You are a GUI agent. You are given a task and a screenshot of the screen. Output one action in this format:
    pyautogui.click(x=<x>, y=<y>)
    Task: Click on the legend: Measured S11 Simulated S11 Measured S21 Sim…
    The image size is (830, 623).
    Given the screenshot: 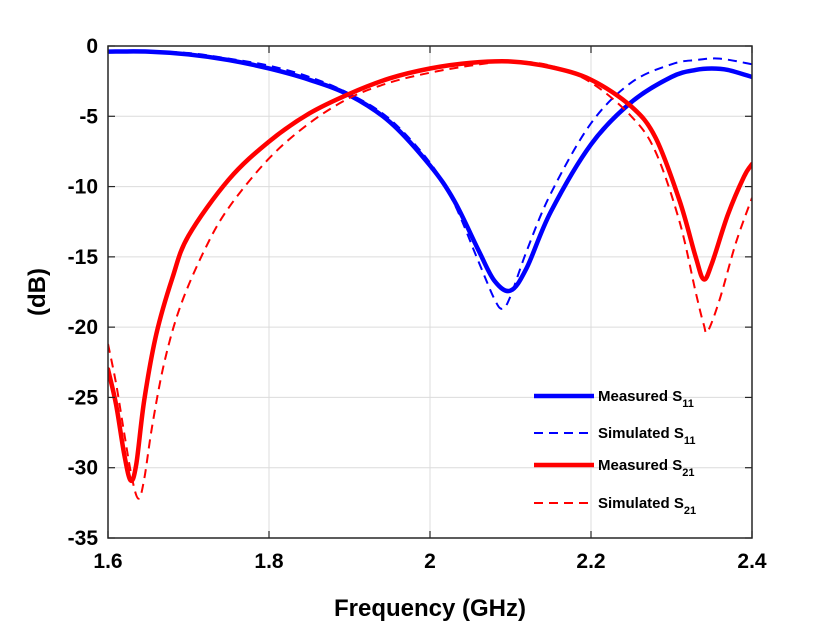 What is the action you would take?
    pyautogui.click(x=615, y=452)
    